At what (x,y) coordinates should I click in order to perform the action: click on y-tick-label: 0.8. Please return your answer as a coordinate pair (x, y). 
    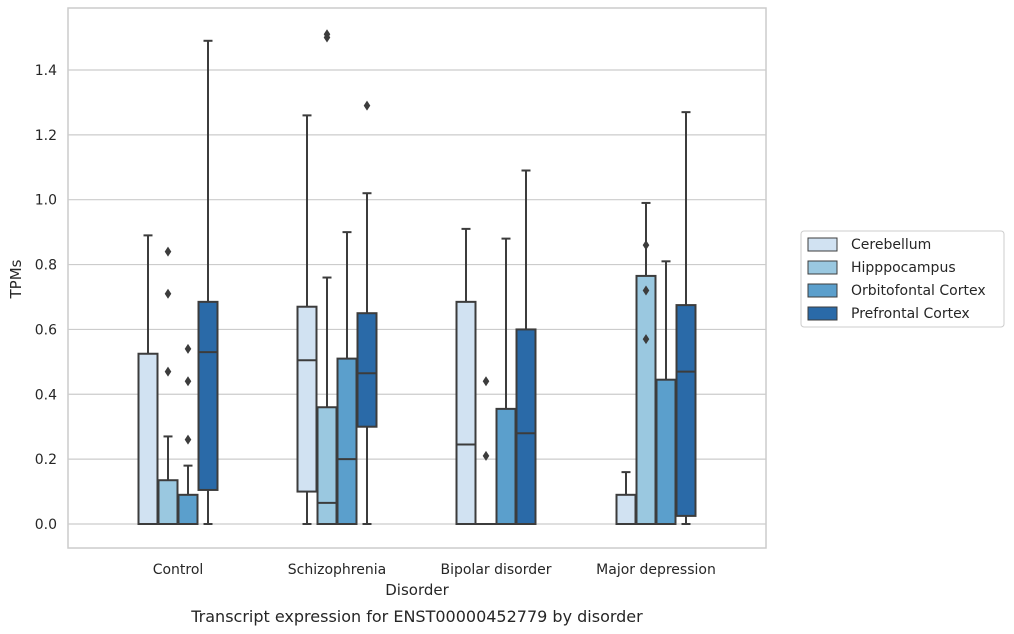
    Looking at the image, I should click on (46, 266).